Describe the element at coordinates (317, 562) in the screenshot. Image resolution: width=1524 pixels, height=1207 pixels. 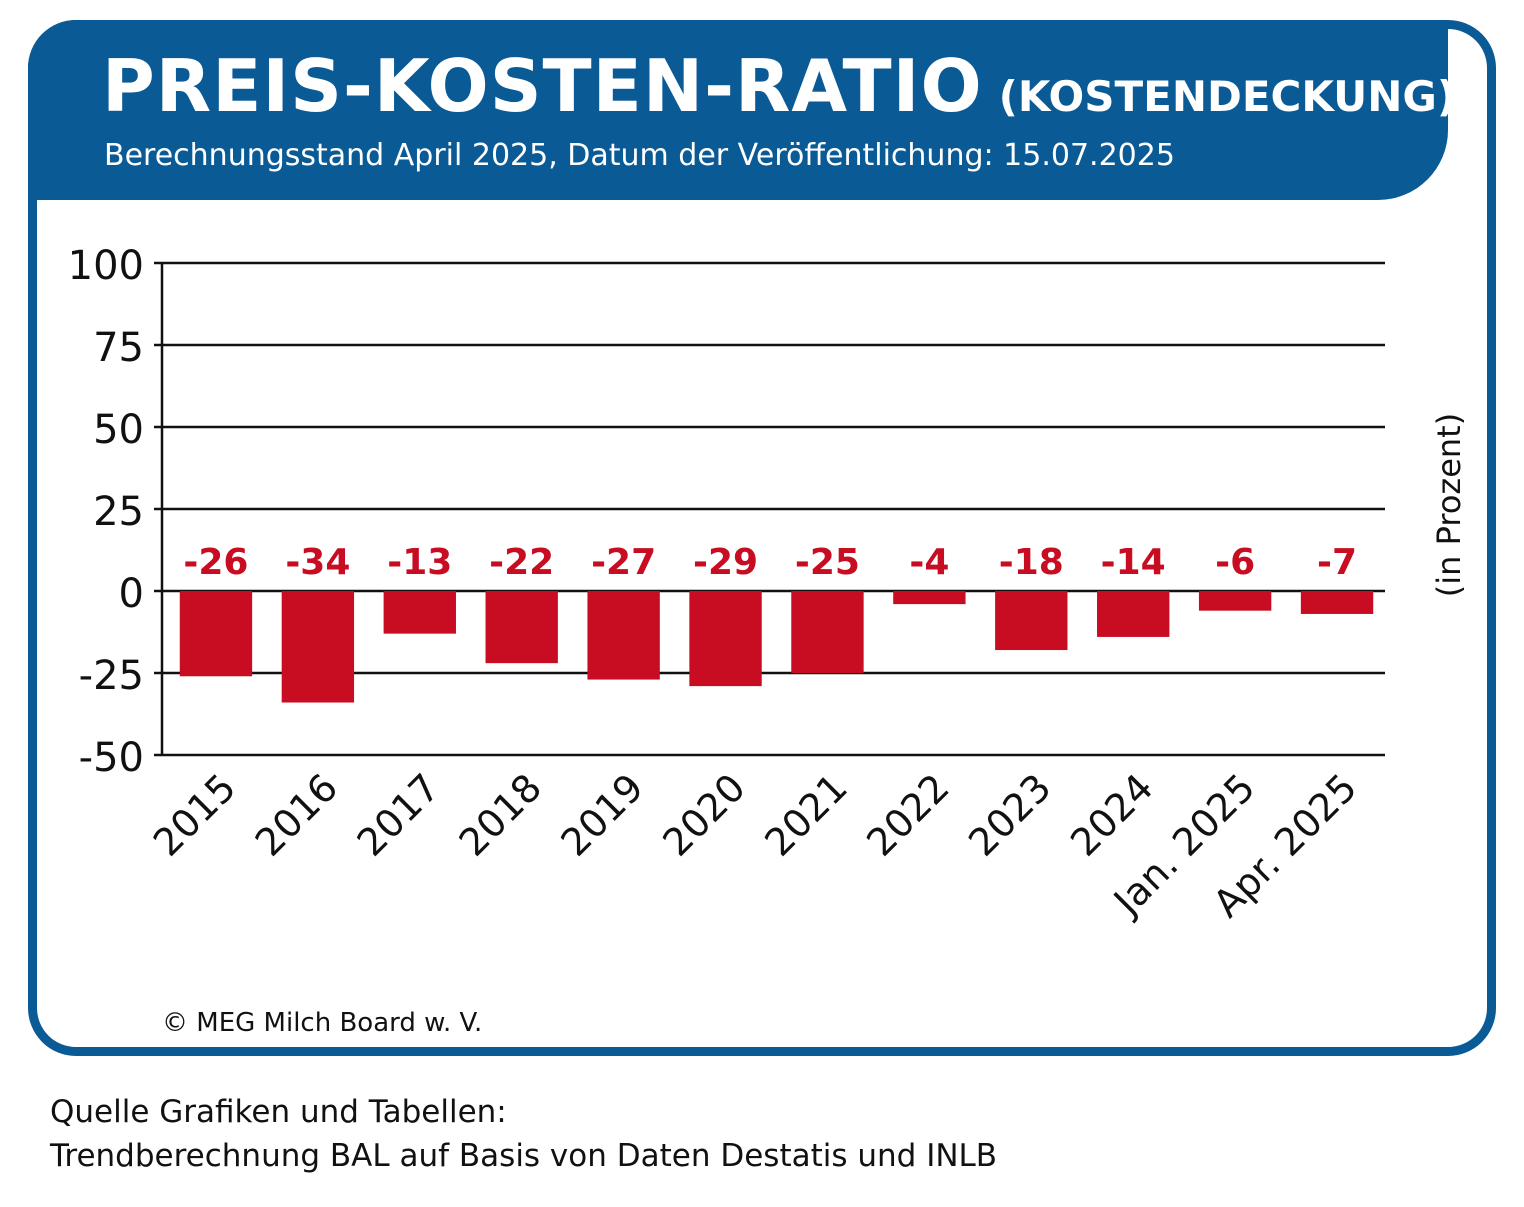
I see `bar-value-label: -34` at that location.